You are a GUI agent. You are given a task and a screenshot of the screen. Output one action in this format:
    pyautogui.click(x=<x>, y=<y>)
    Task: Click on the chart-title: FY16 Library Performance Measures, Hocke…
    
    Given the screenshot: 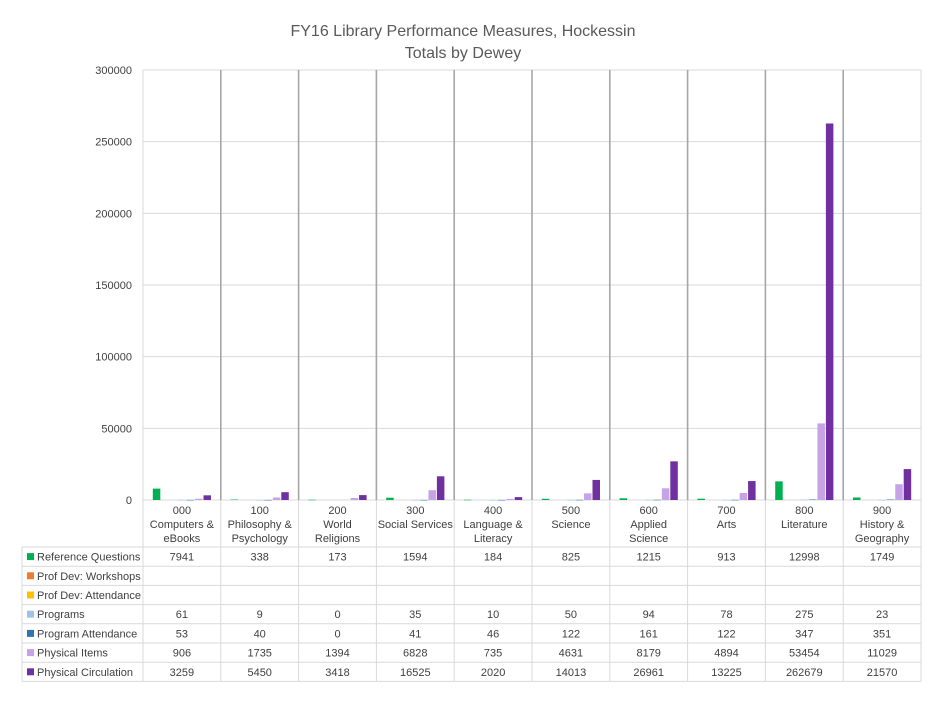 What is the action you would take?
    pyautogui.click(x=462, y=31)
    